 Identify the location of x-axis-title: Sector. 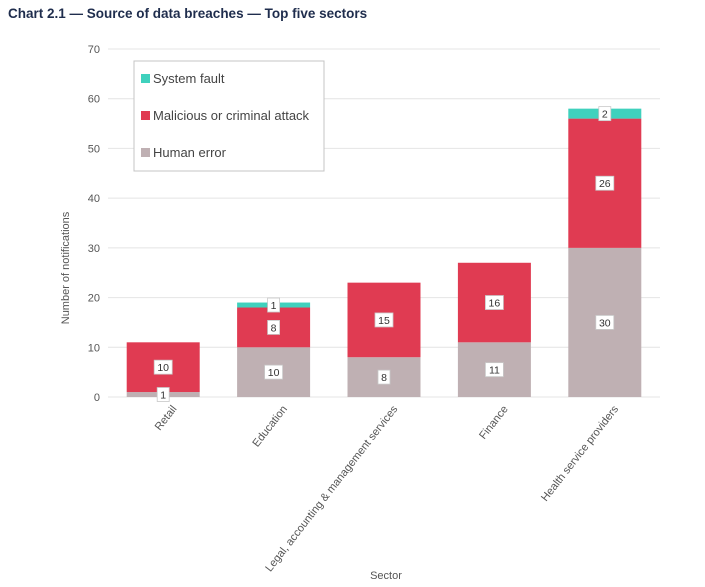
(386, 576).